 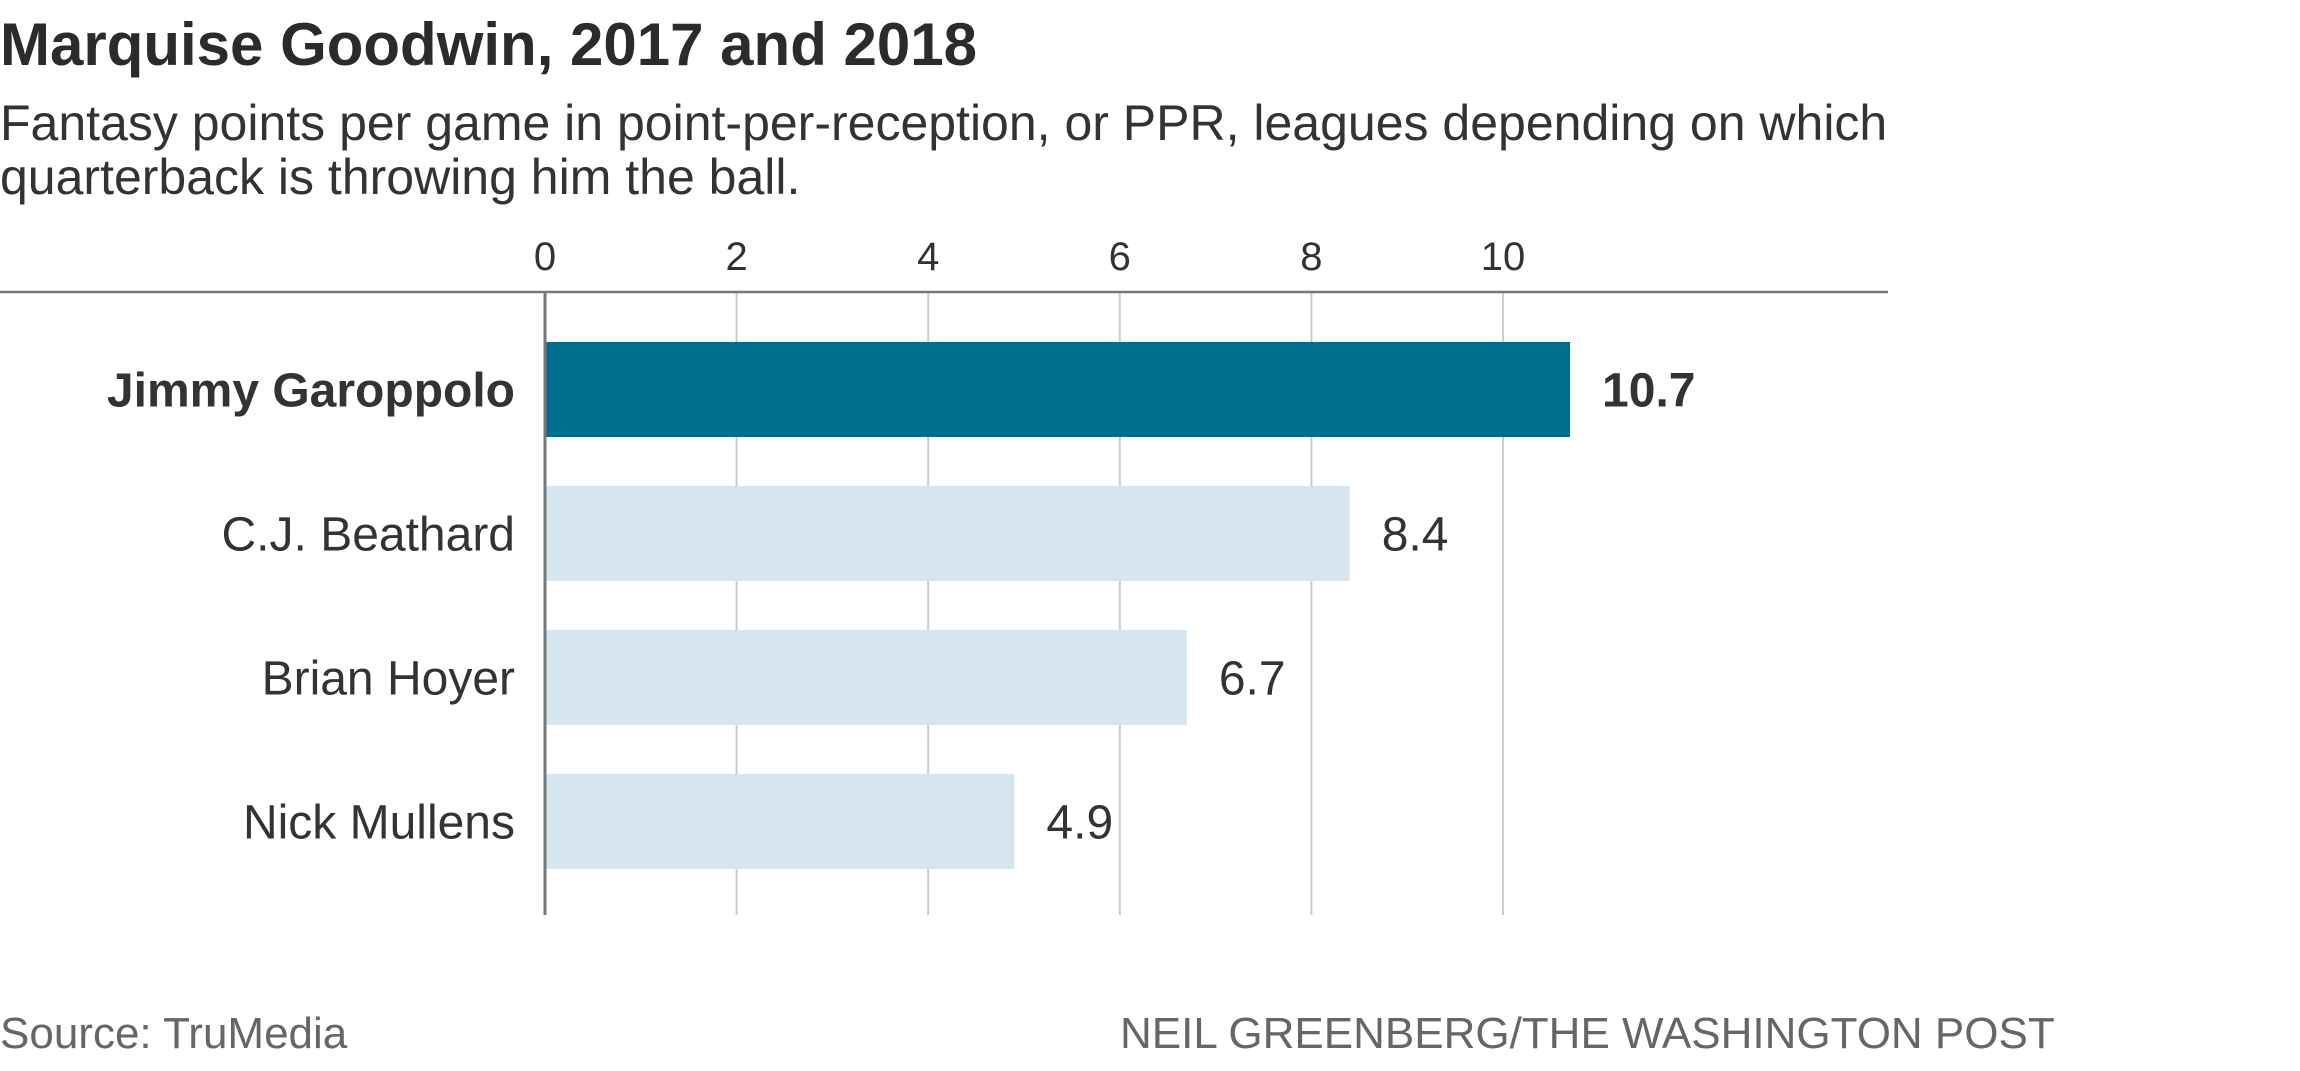 I want to click on x-tick-label: 10, so click(x=1503, y=257).